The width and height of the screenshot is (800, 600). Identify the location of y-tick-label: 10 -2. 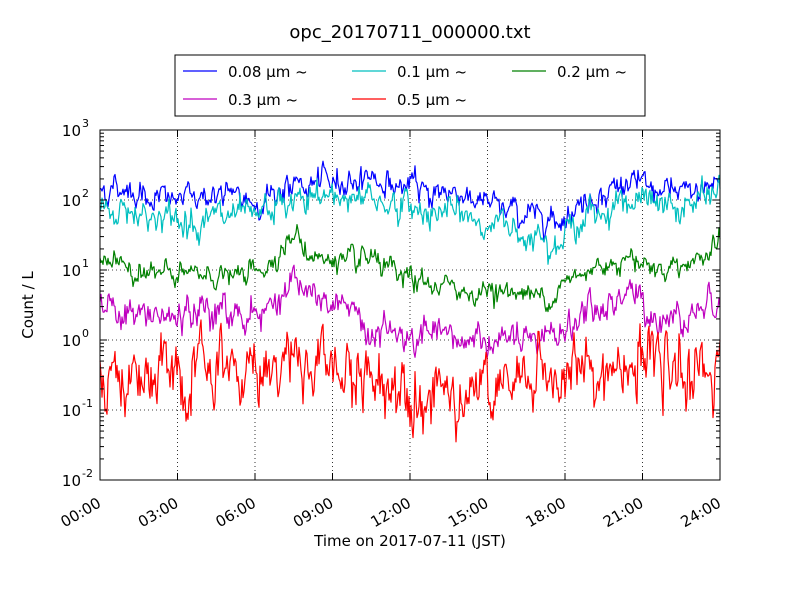
(77, 478).